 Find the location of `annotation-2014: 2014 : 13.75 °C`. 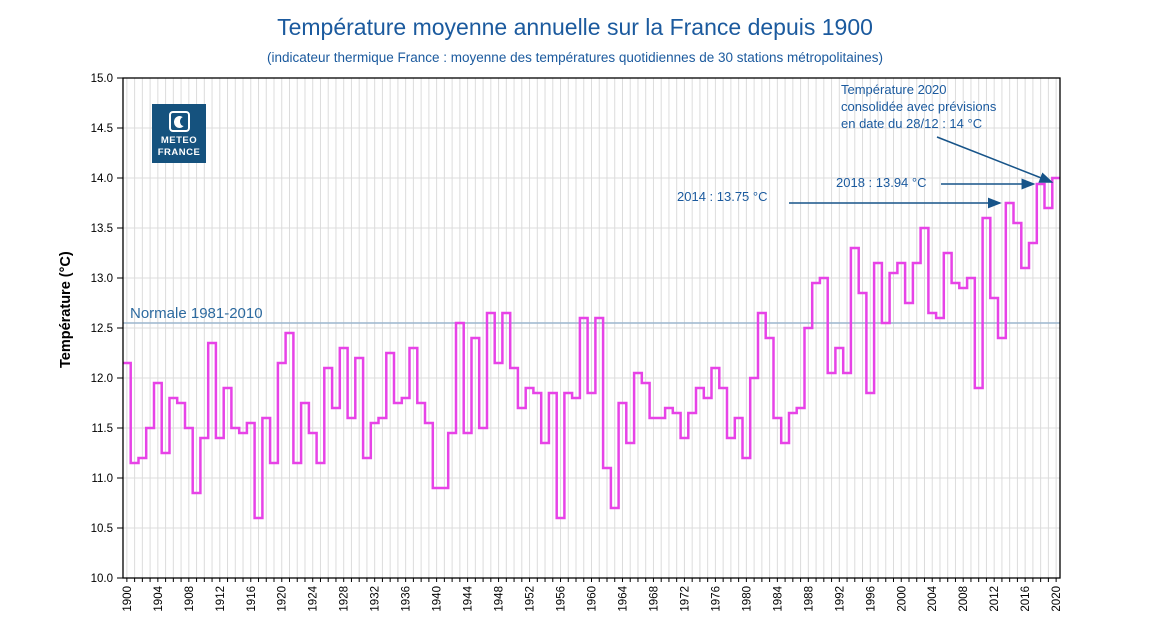

annotation-2014: 2014 : 13.75 °C is located at coordinates (722, 196).